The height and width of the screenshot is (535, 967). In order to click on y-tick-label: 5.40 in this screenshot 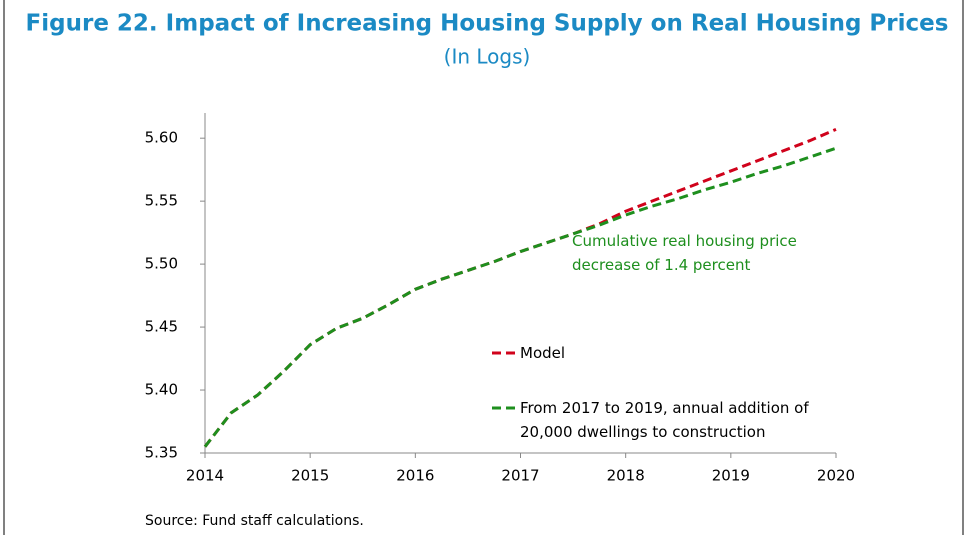, I will do `click(161, 390)`.